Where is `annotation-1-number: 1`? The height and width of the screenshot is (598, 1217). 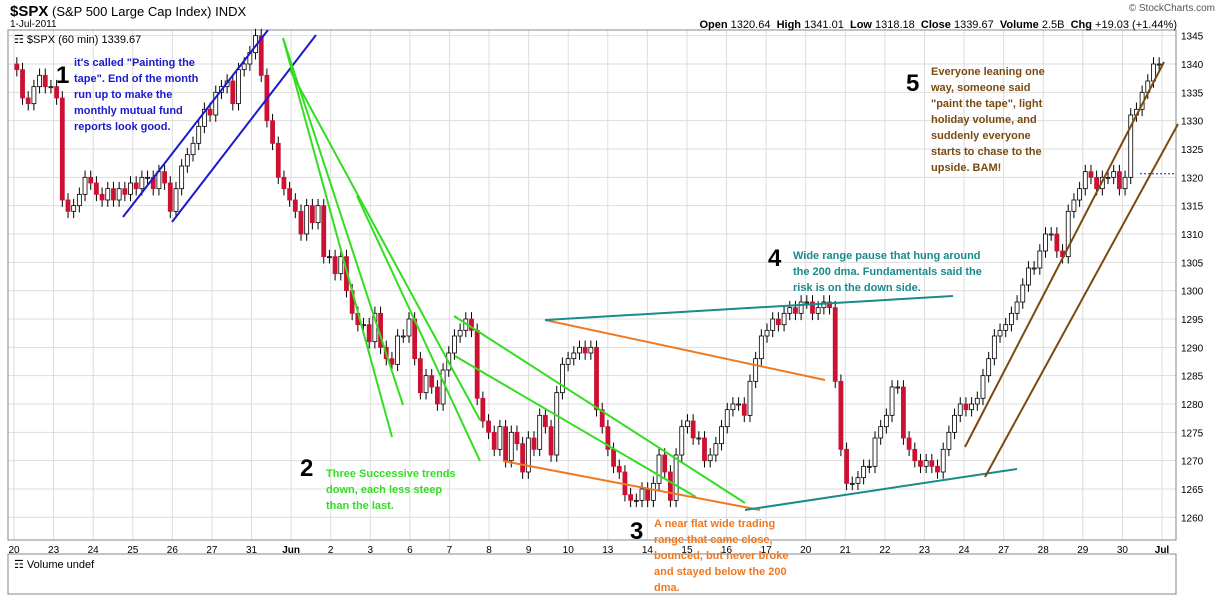 annotation-1-number: 1 is located at coordinates (63, 75).